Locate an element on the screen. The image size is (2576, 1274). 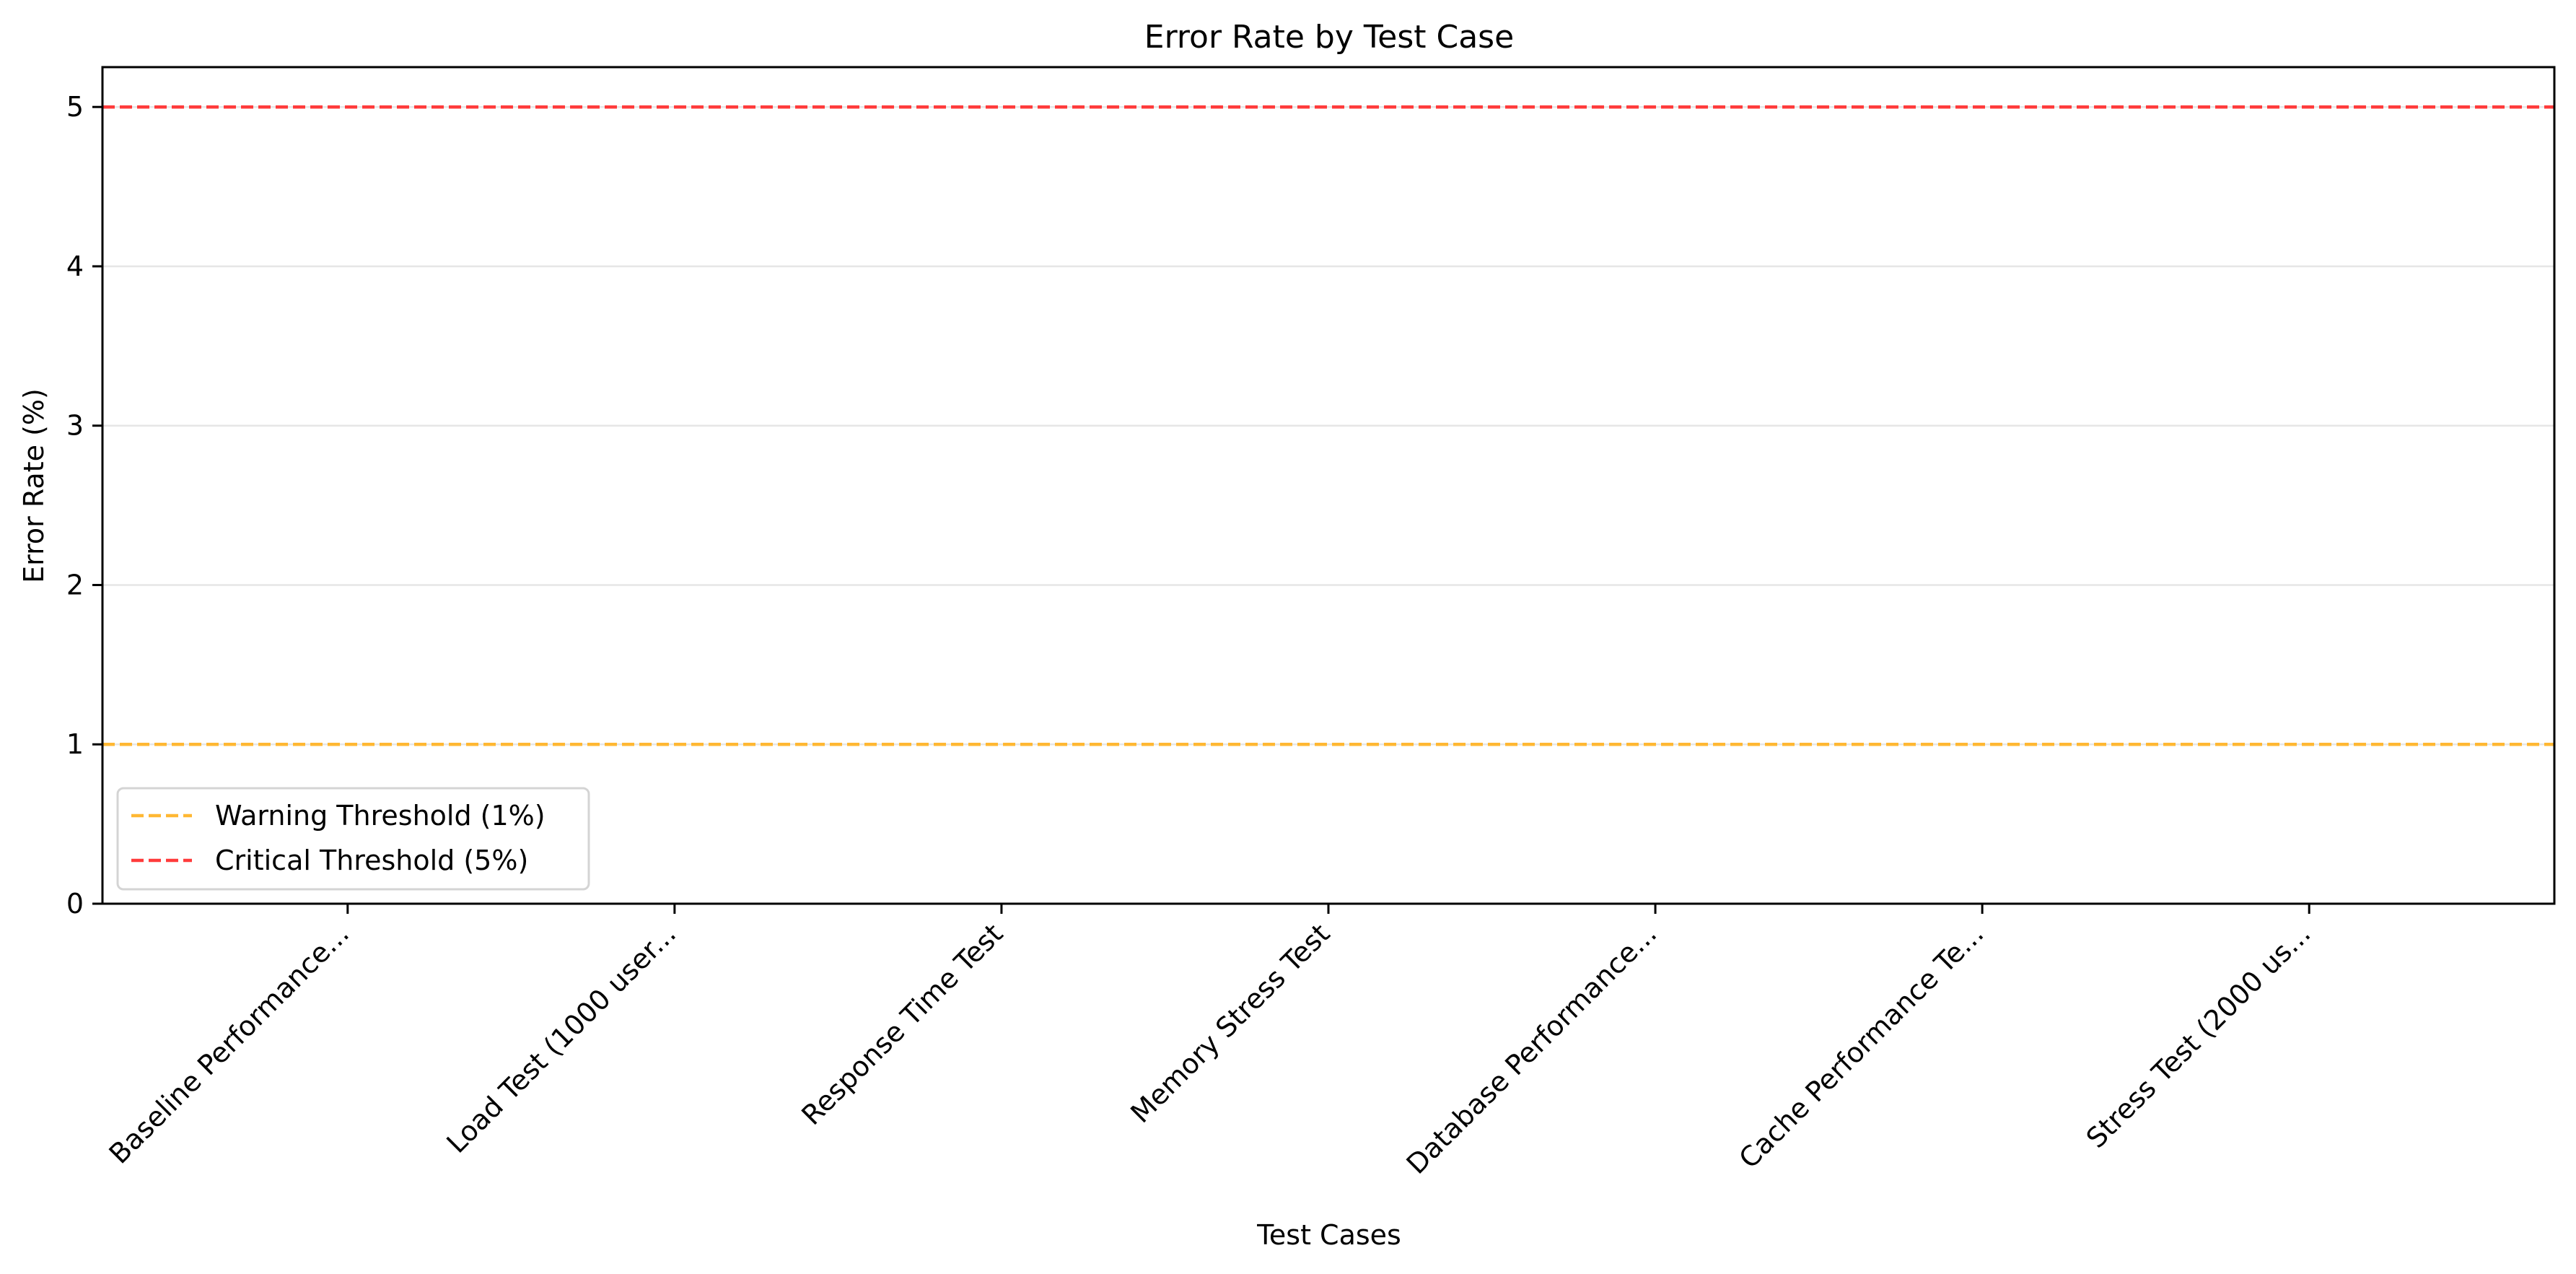
y-axis-label: Error Rate (%) is located at coordinates (34, 485).